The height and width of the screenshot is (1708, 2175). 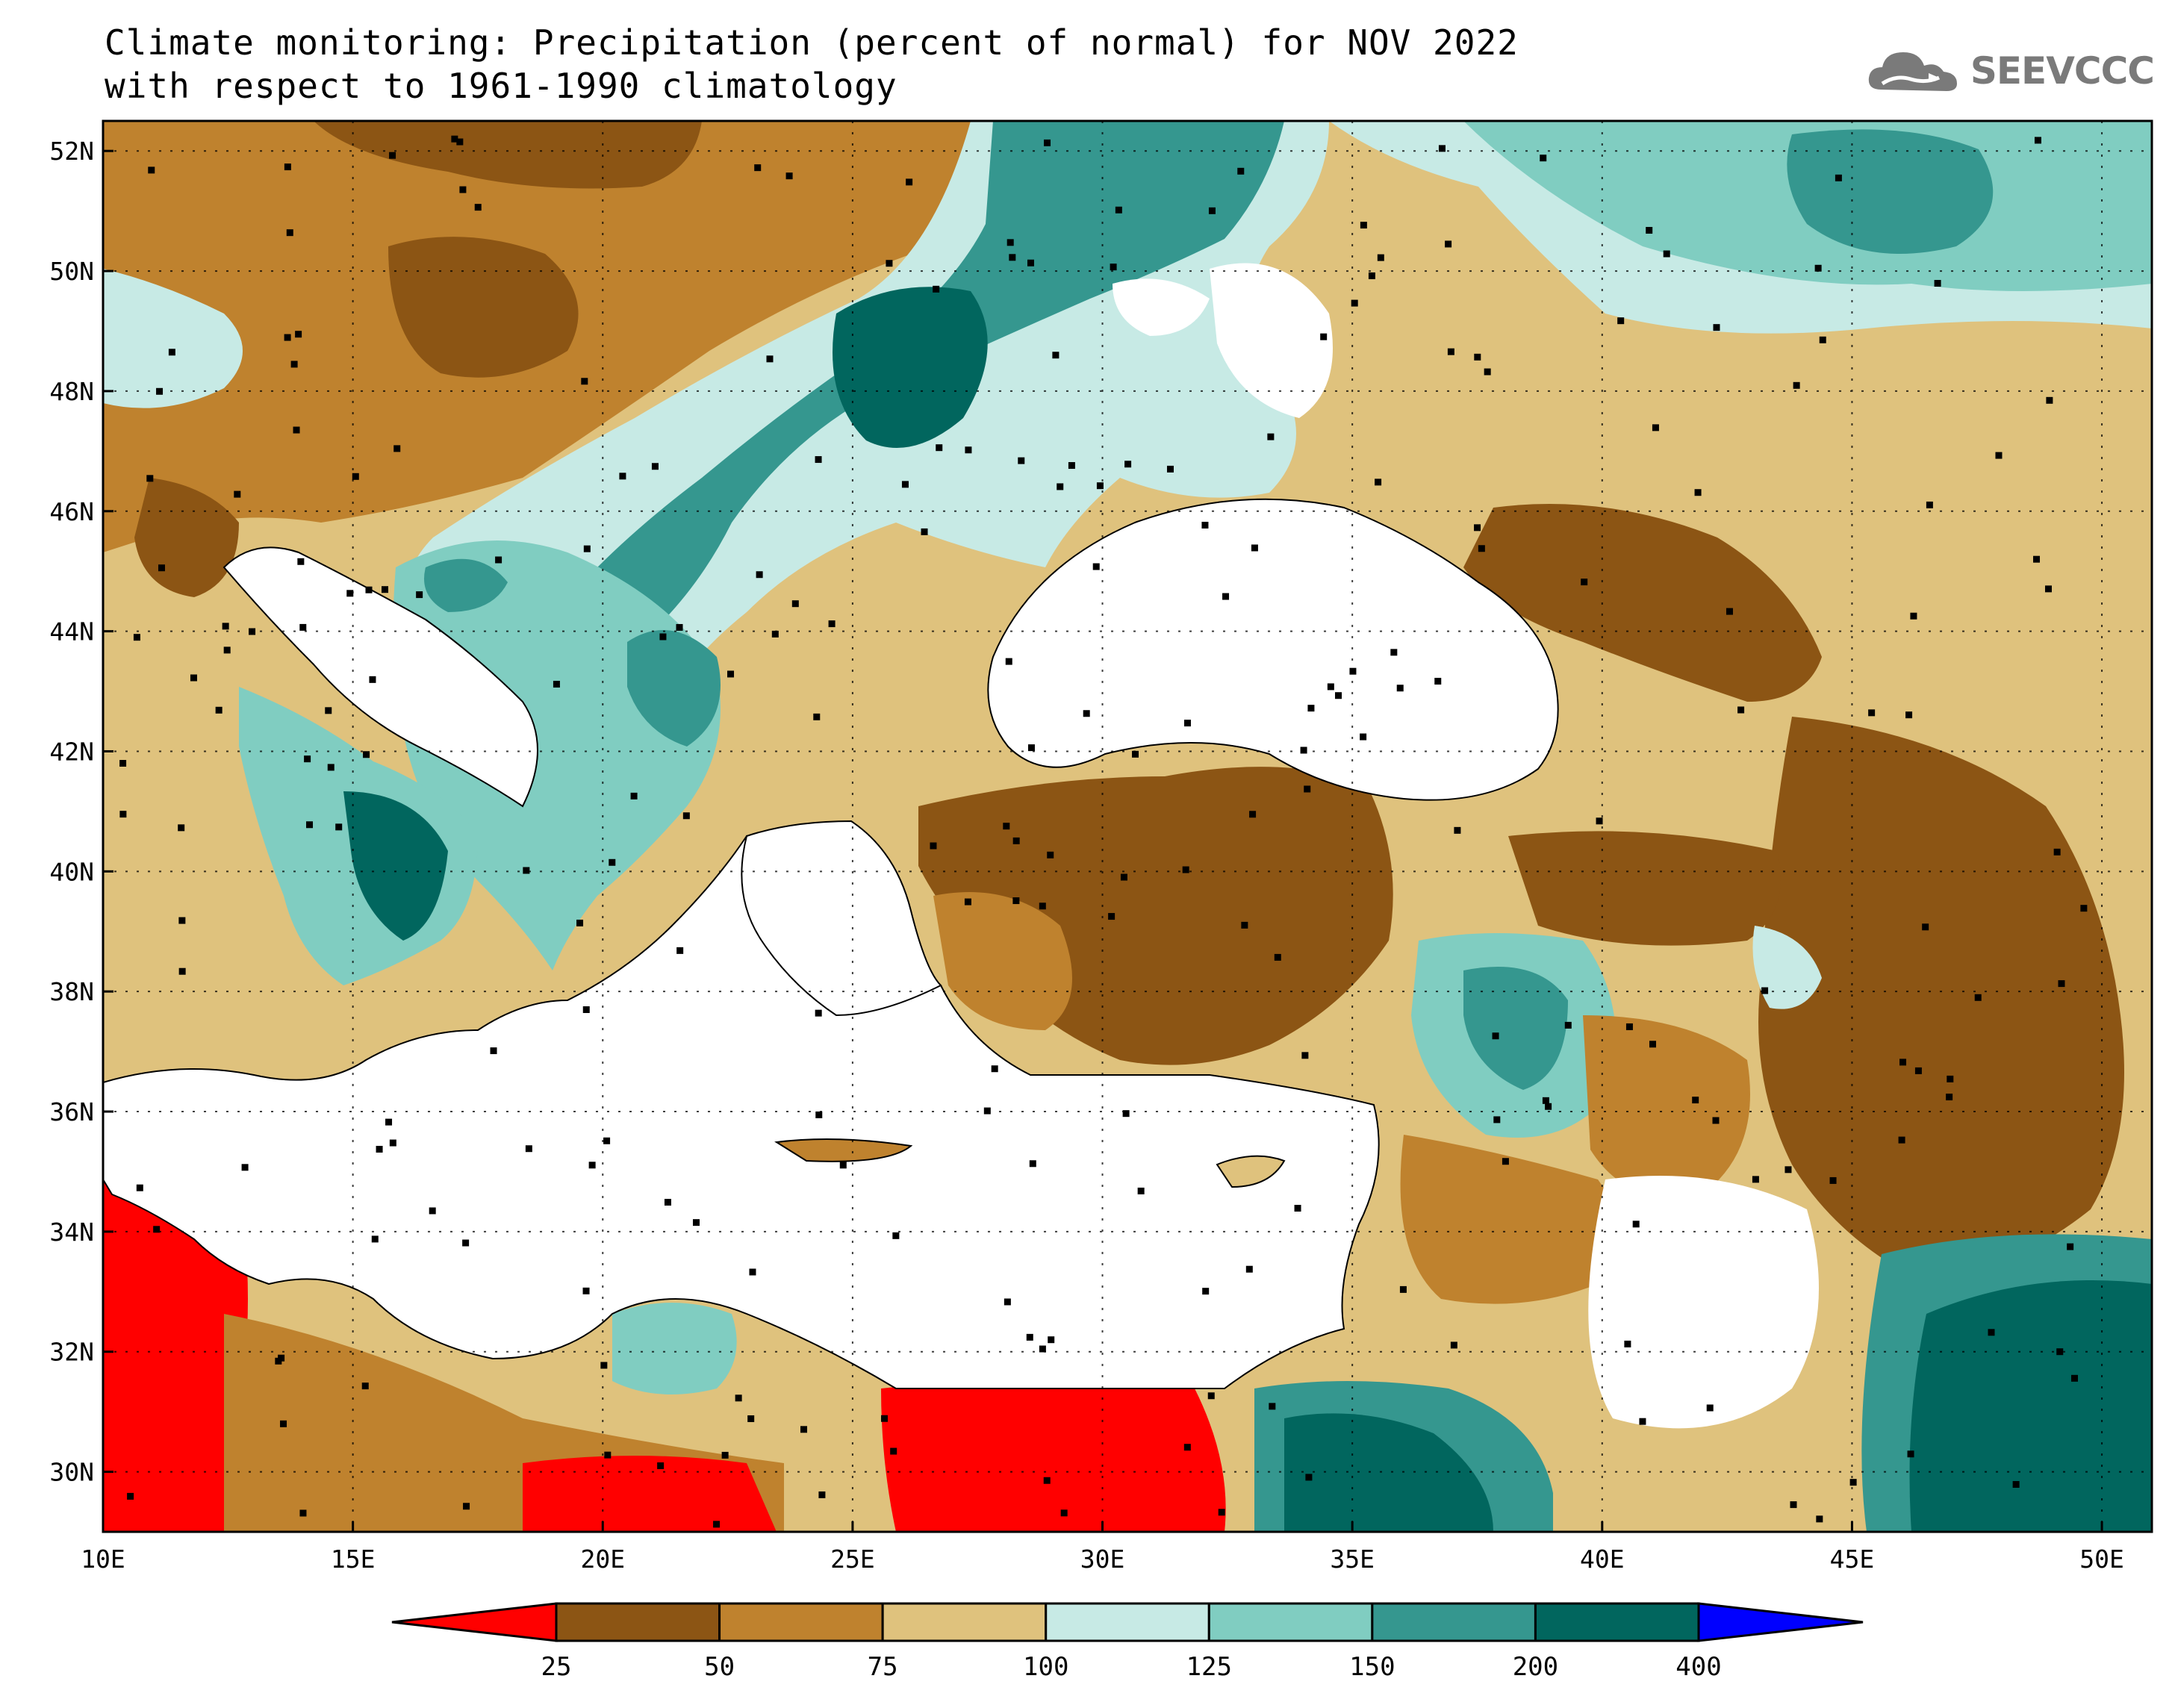 What do you see at coordinates (852, 1559) in the screenshot?
I see `lon-tick-label: 25E` at bounding box center [852, 1559].